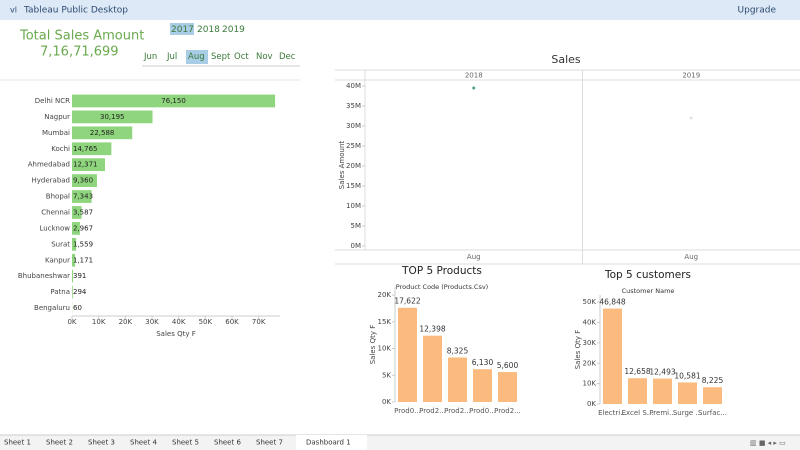  Describe the element at coordinates (52, 308) in the screenshot. I see `category-label: Bengaluru` at that location.